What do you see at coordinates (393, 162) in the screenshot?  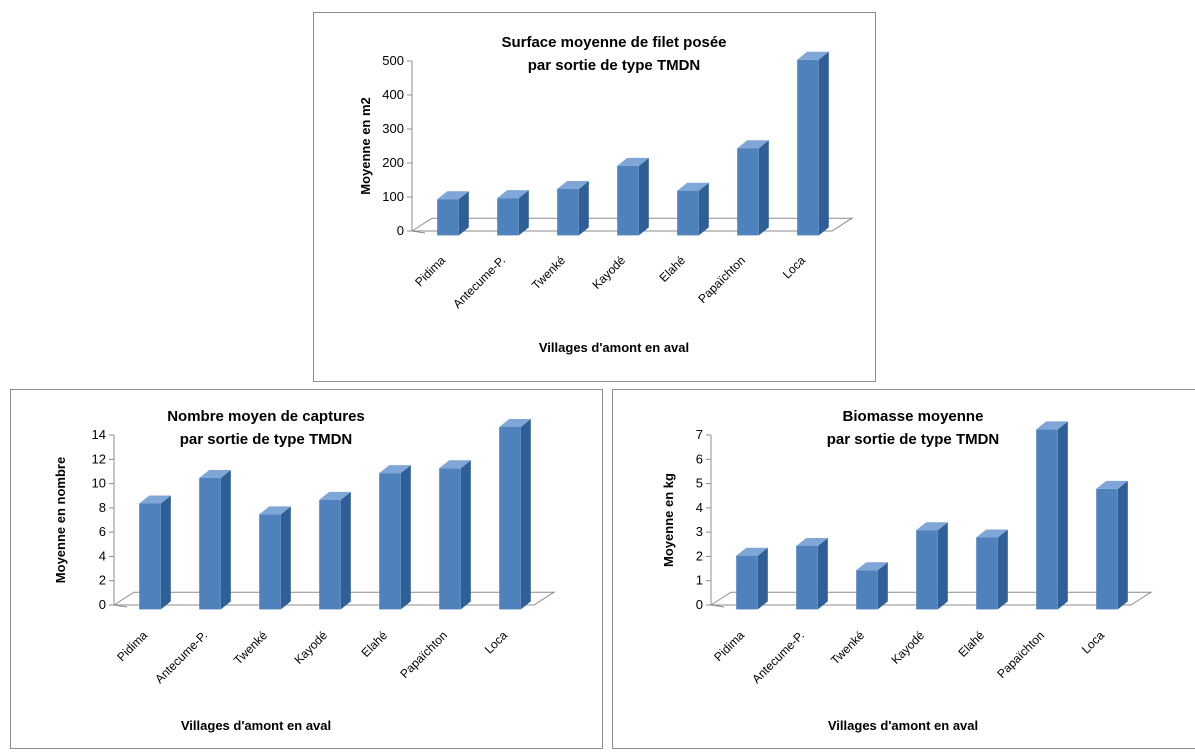 I see `y-tick-label: 200` at bounding box center [393, 162].